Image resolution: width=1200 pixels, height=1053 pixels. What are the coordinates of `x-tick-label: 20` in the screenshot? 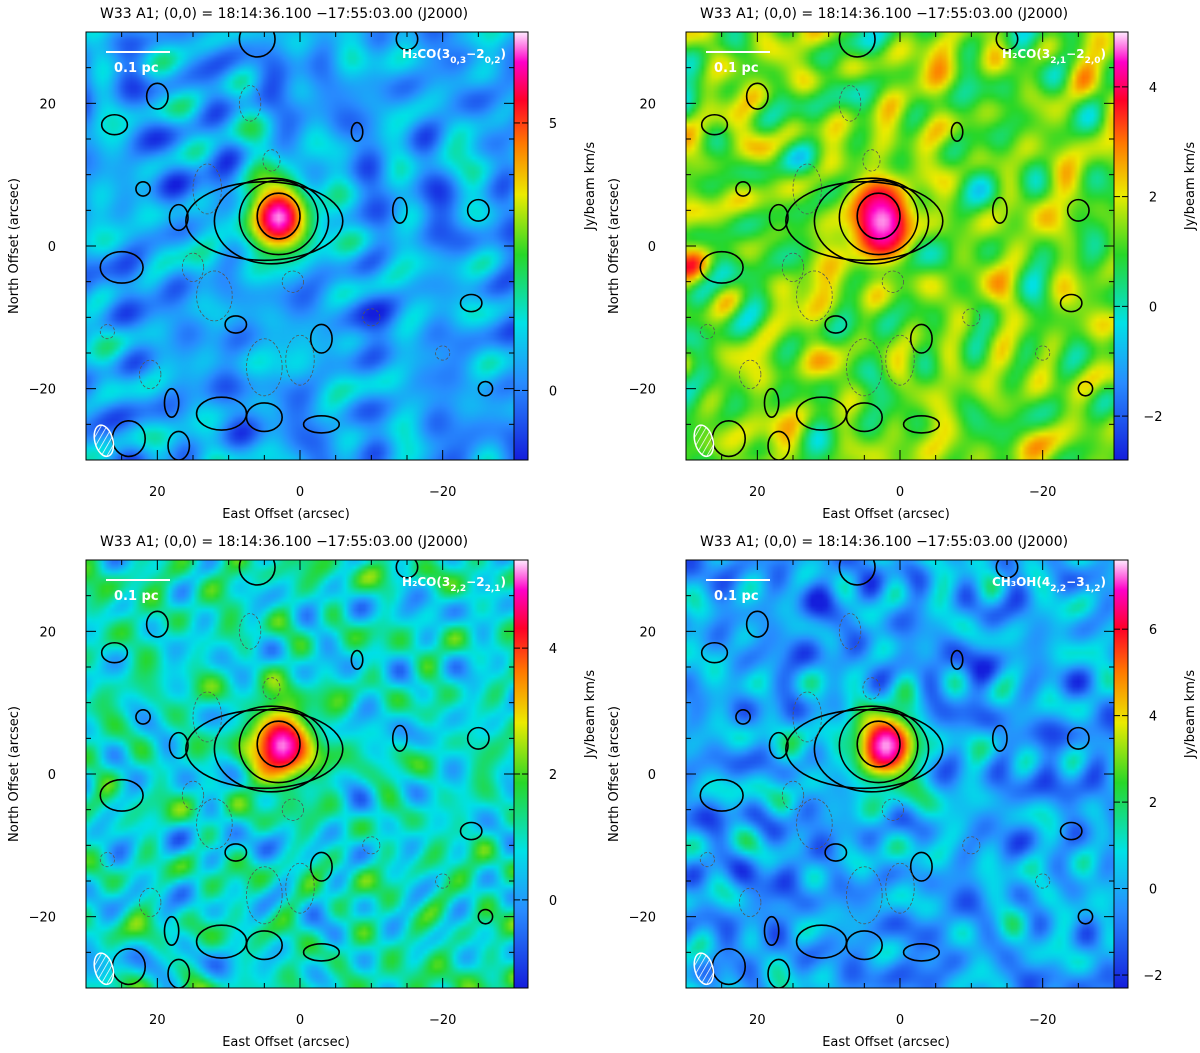 It's located at (757, 492).